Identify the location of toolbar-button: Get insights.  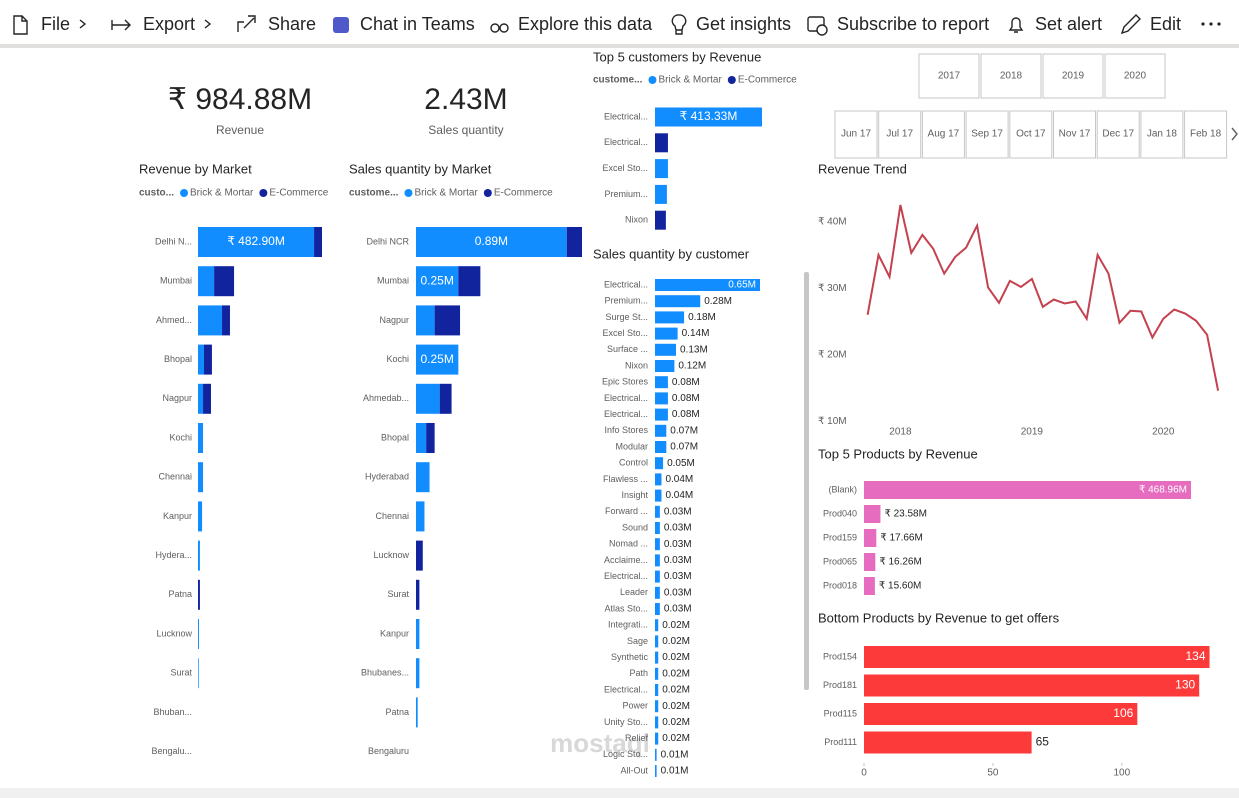
(743, 24).